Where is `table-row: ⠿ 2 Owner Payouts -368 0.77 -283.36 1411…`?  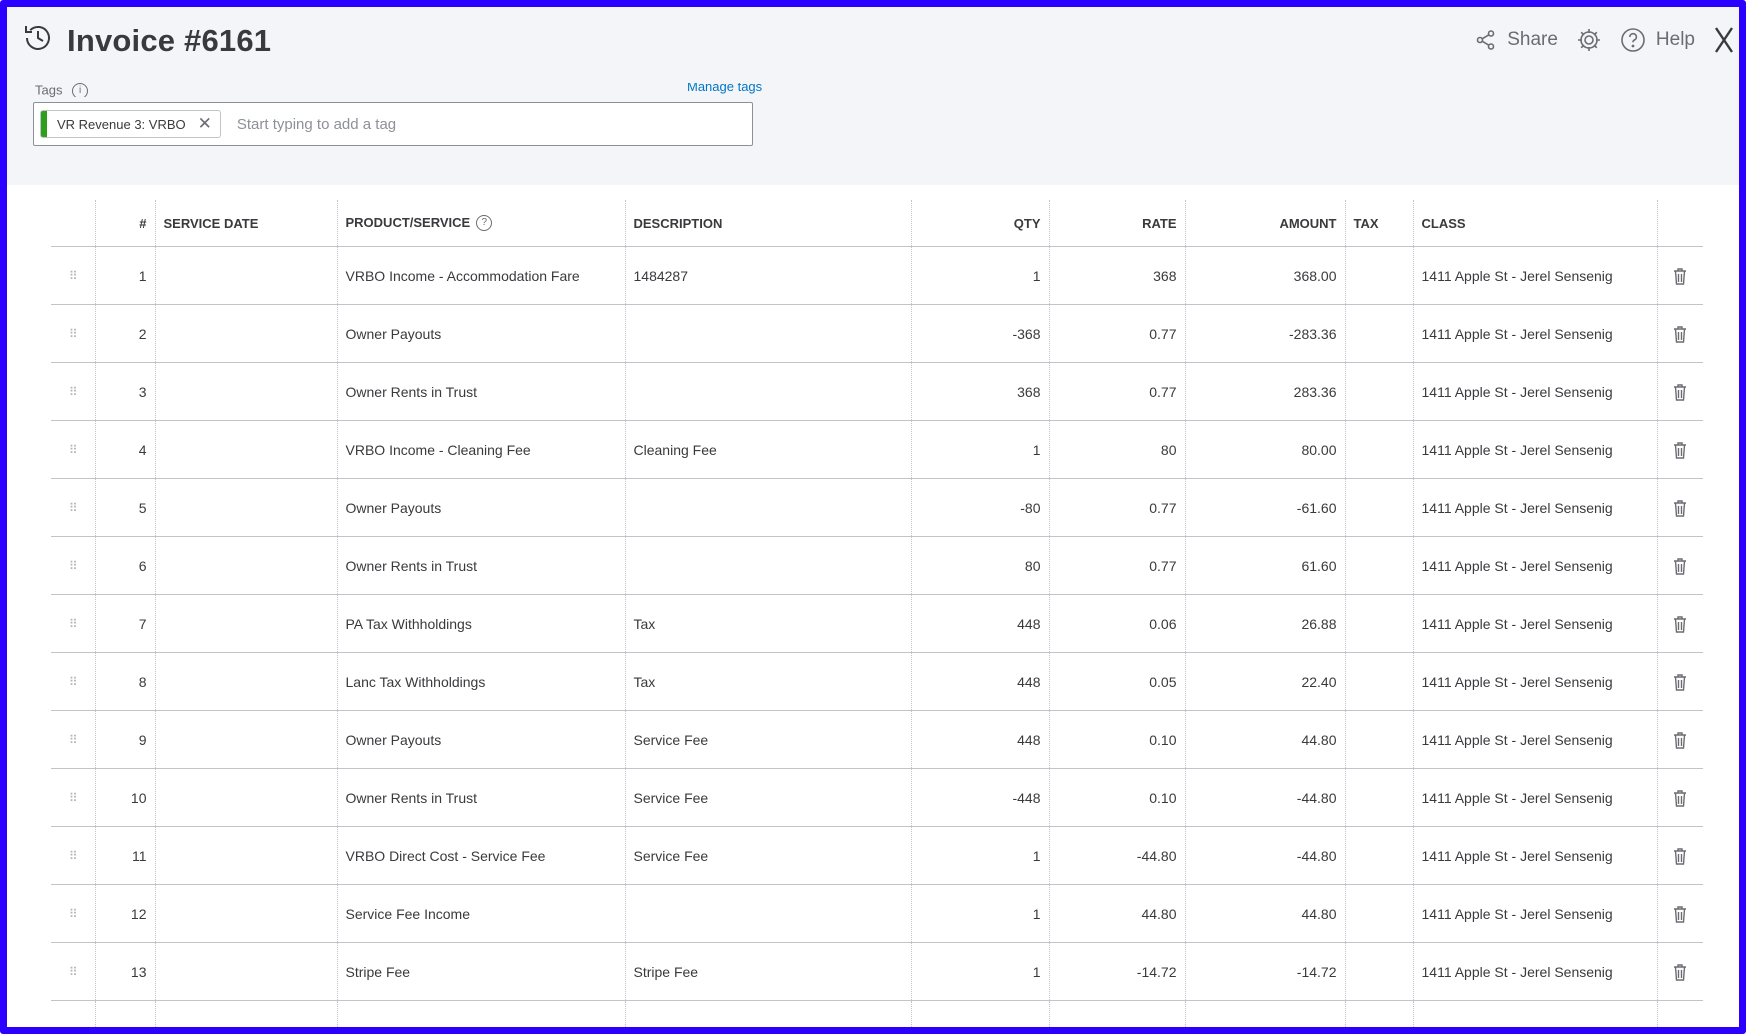
table-row: ⠿ 2 Owner Payouts -368 0.77 -283.36 1411… is located at coordinates (877, 333).